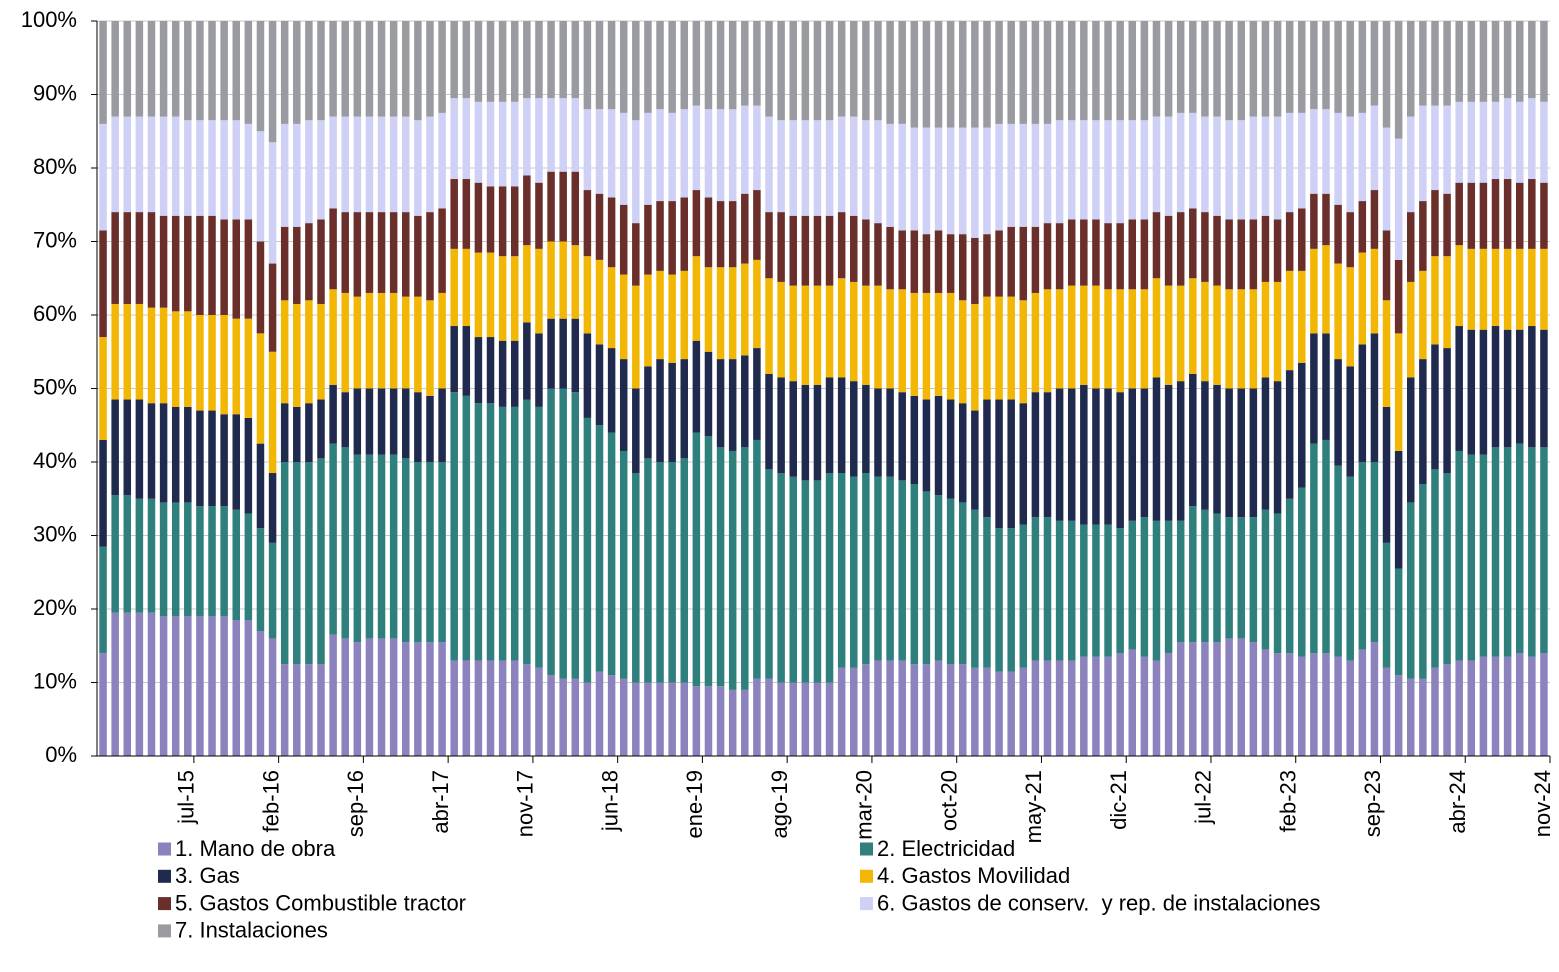 The height and width of the screenshot is (972, 1559). What do you see at coordinates (525, 803) in the screenshot?
I see `x-tick-label: nov-17` at bounding box center [525, 803].